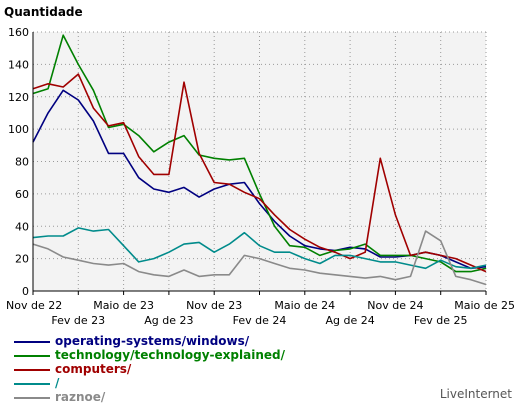  Describe the element at coordinates (170, 355) in the screenshot. I see `legend-label: technology/technology-explained/` at that location.